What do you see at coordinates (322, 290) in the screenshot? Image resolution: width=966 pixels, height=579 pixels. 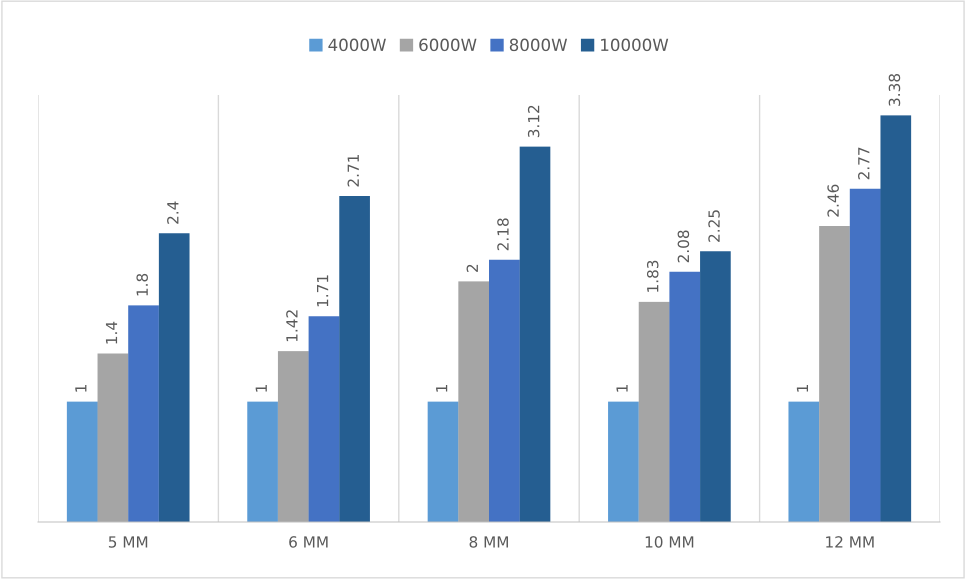 I see `data-label: 1.71` at bounding box center [322, 290].